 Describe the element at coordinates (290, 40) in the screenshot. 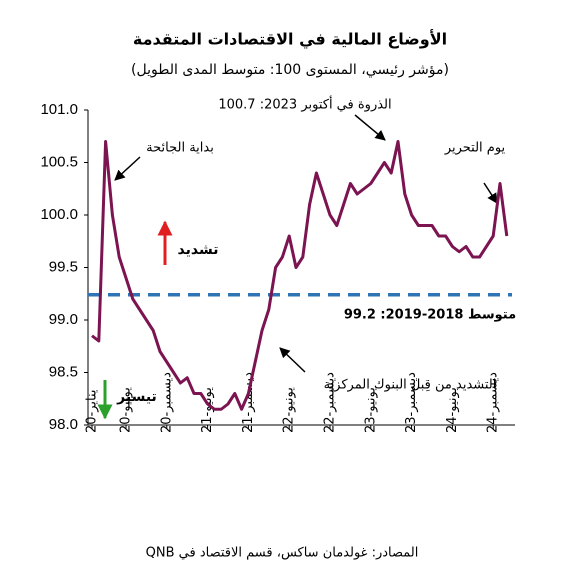

I see `chart-title: الأوضاع المالية في الاقتصادات المتقدمة` at that location.